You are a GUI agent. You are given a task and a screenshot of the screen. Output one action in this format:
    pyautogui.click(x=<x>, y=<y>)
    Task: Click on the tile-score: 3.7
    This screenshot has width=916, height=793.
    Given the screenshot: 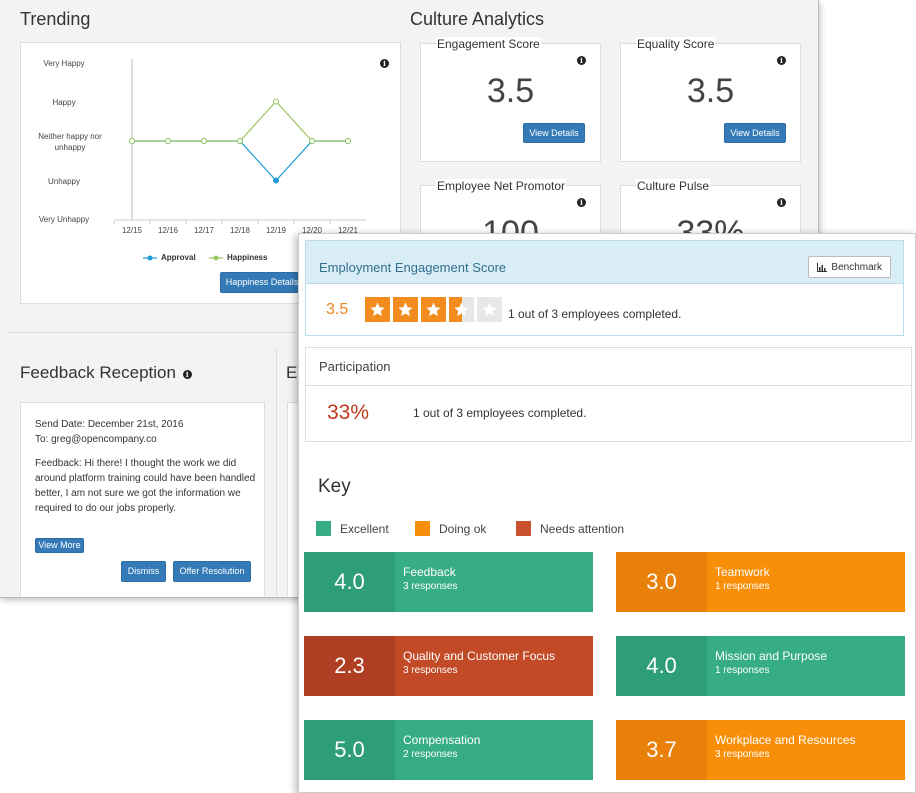 What is the action you would take?
    pyautogui.click(x=661, y=750)
    